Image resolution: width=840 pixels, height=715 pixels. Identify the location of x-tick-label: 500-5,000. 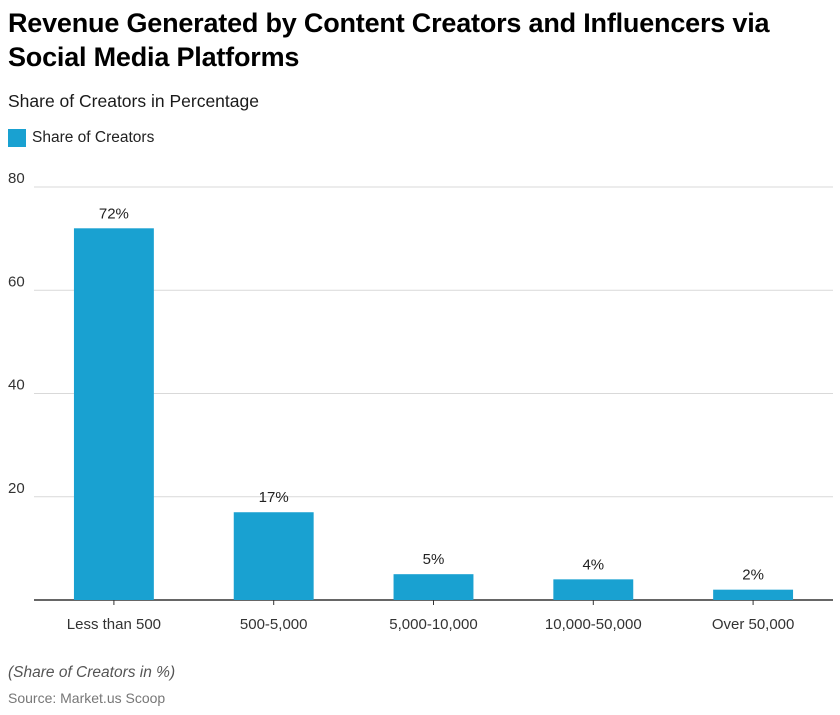
(274, 624).